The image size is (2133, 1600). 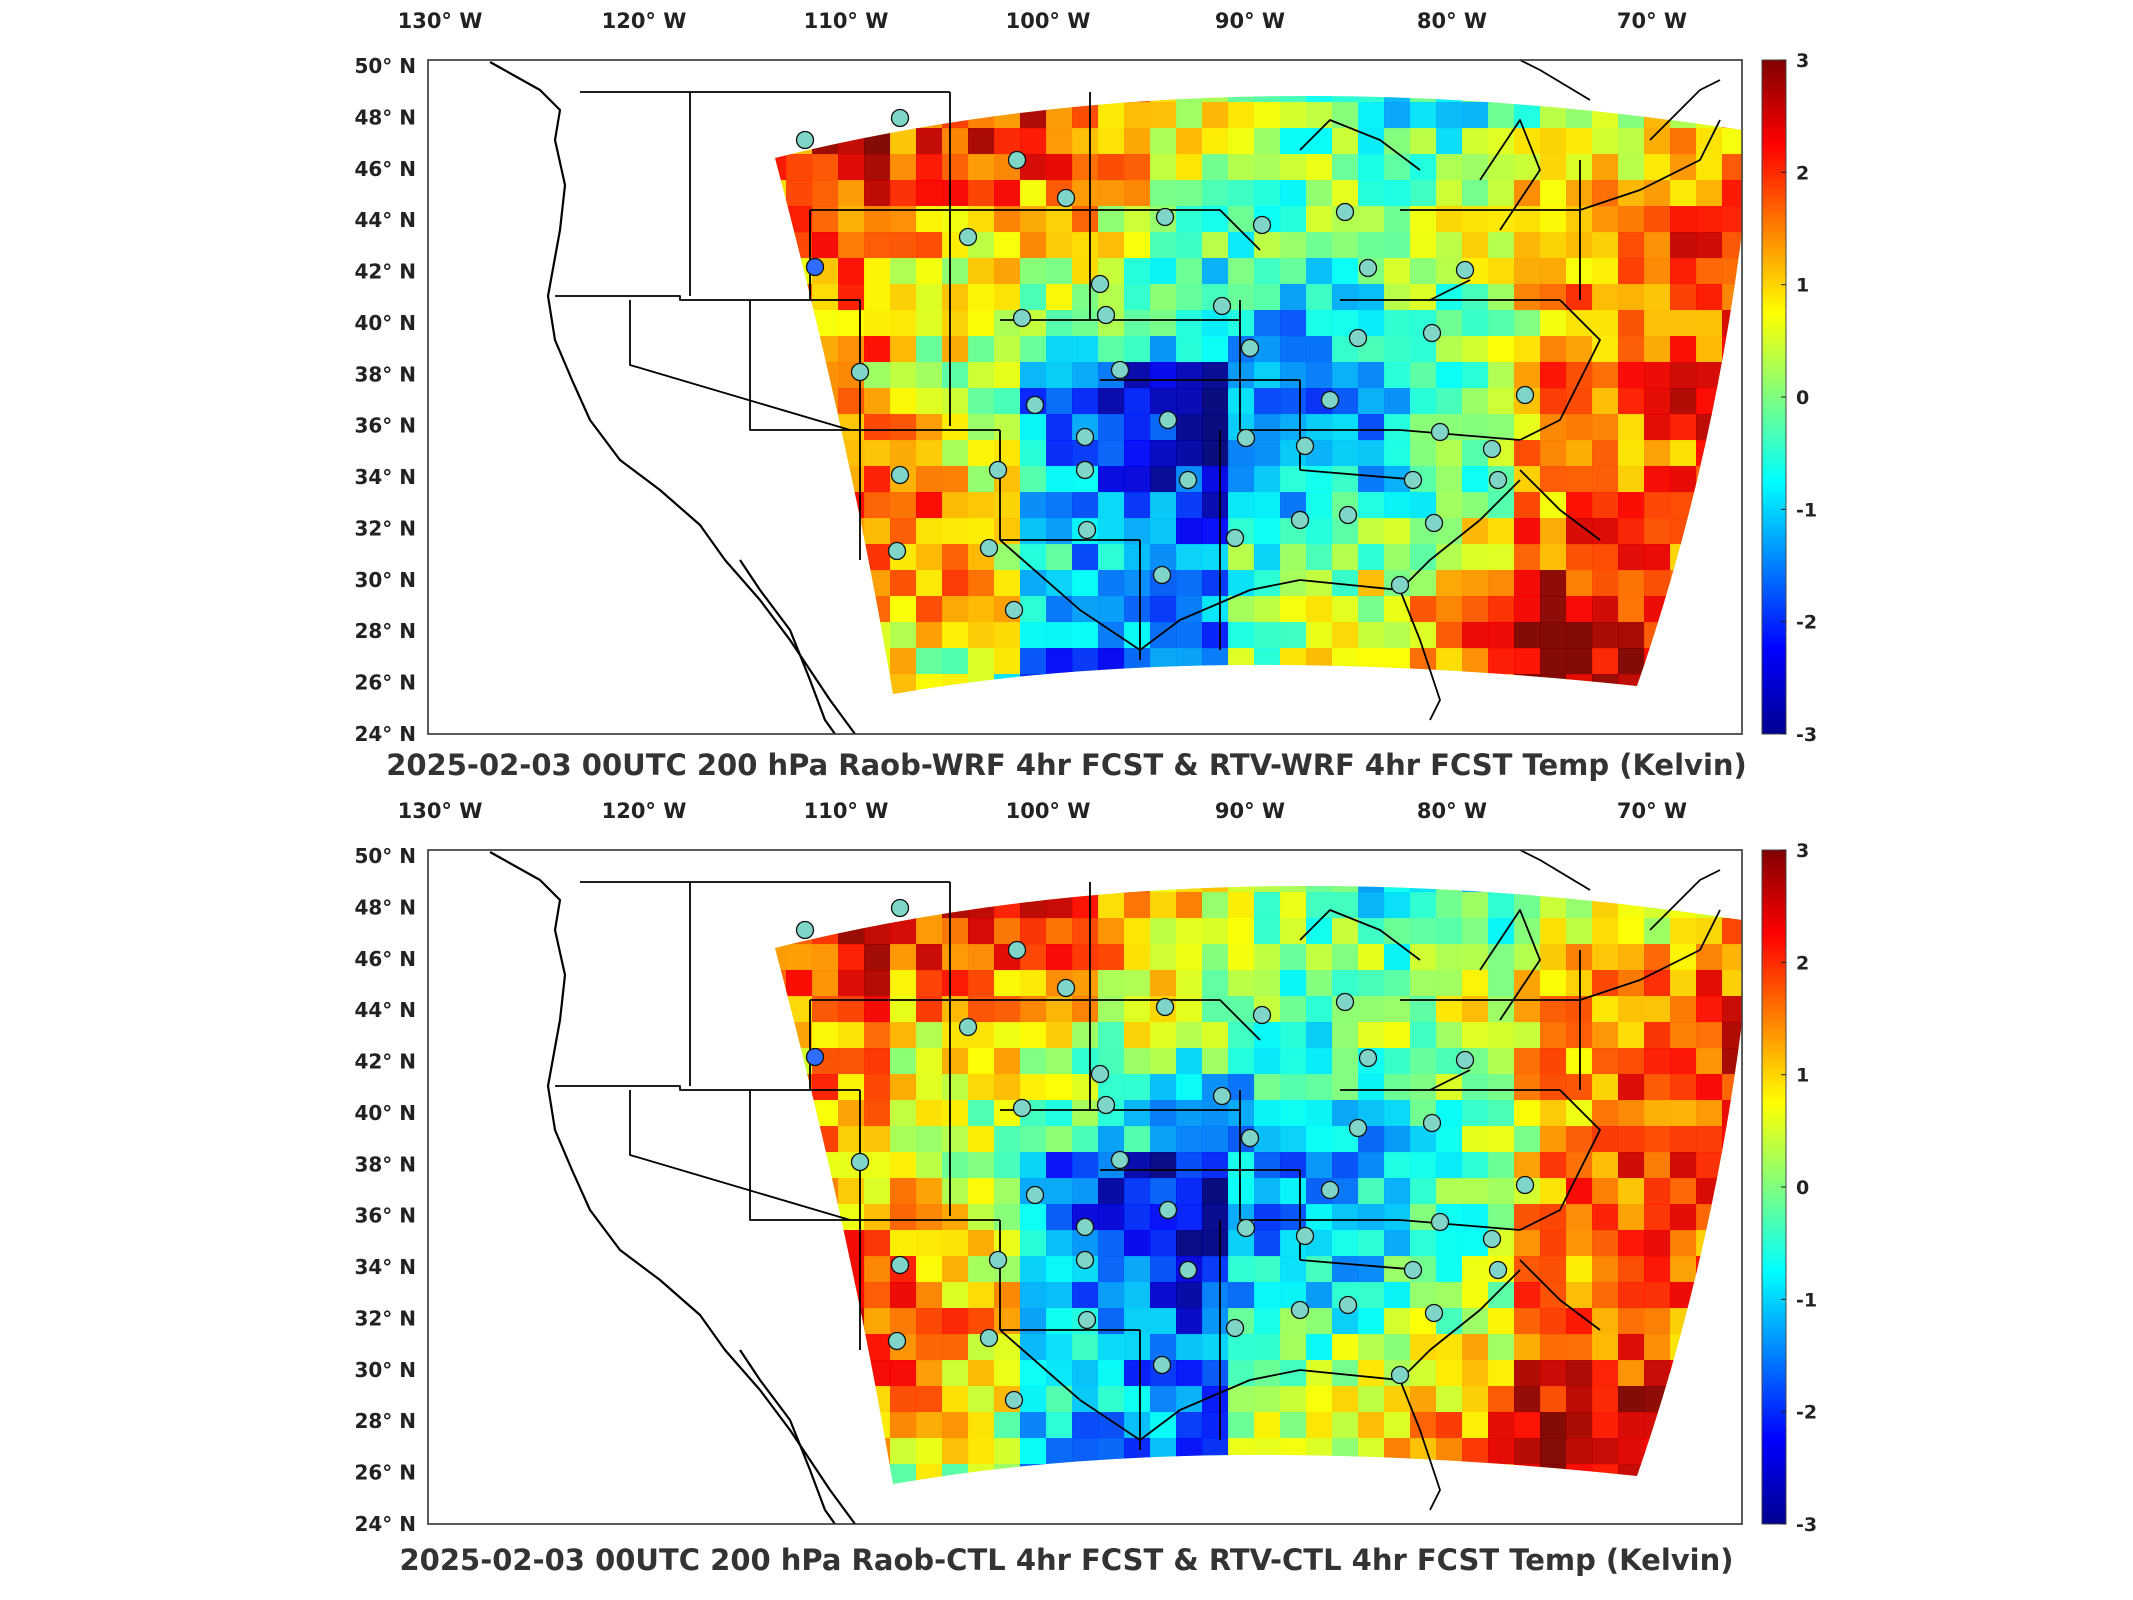 I want to click on latitude-label: 28° N, so click(x=385, y=1421).